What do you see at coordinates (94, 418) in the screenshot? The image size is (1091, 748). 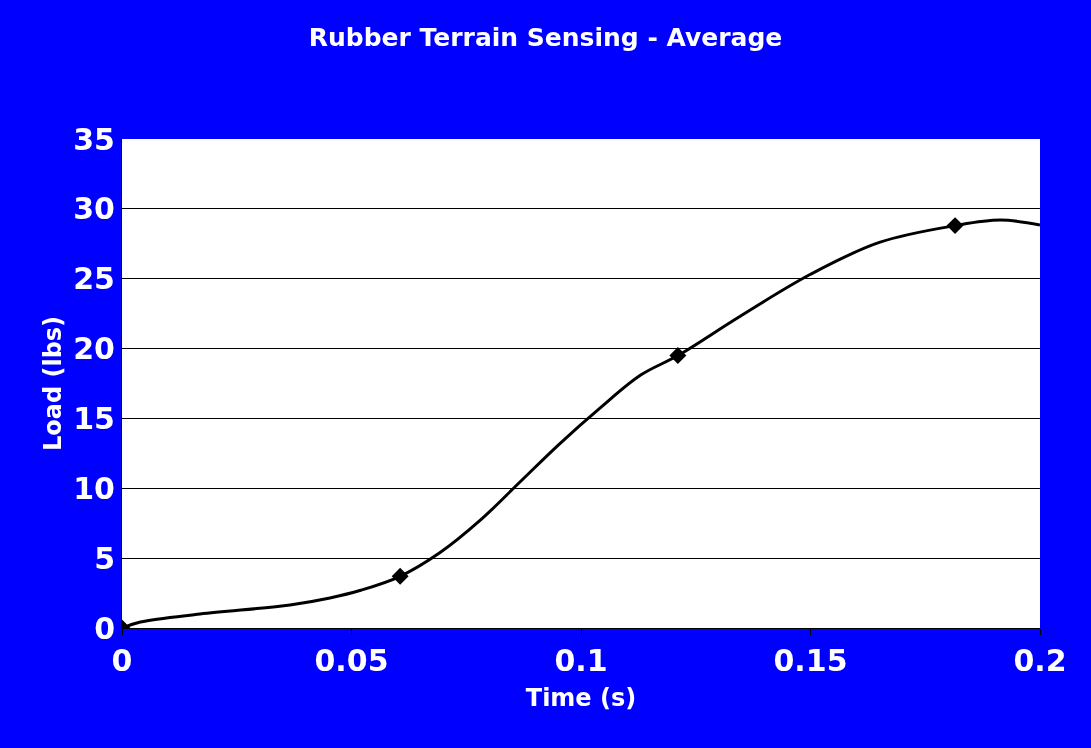 I see `y-tick-label: 15` at bounding box center [94, 418].